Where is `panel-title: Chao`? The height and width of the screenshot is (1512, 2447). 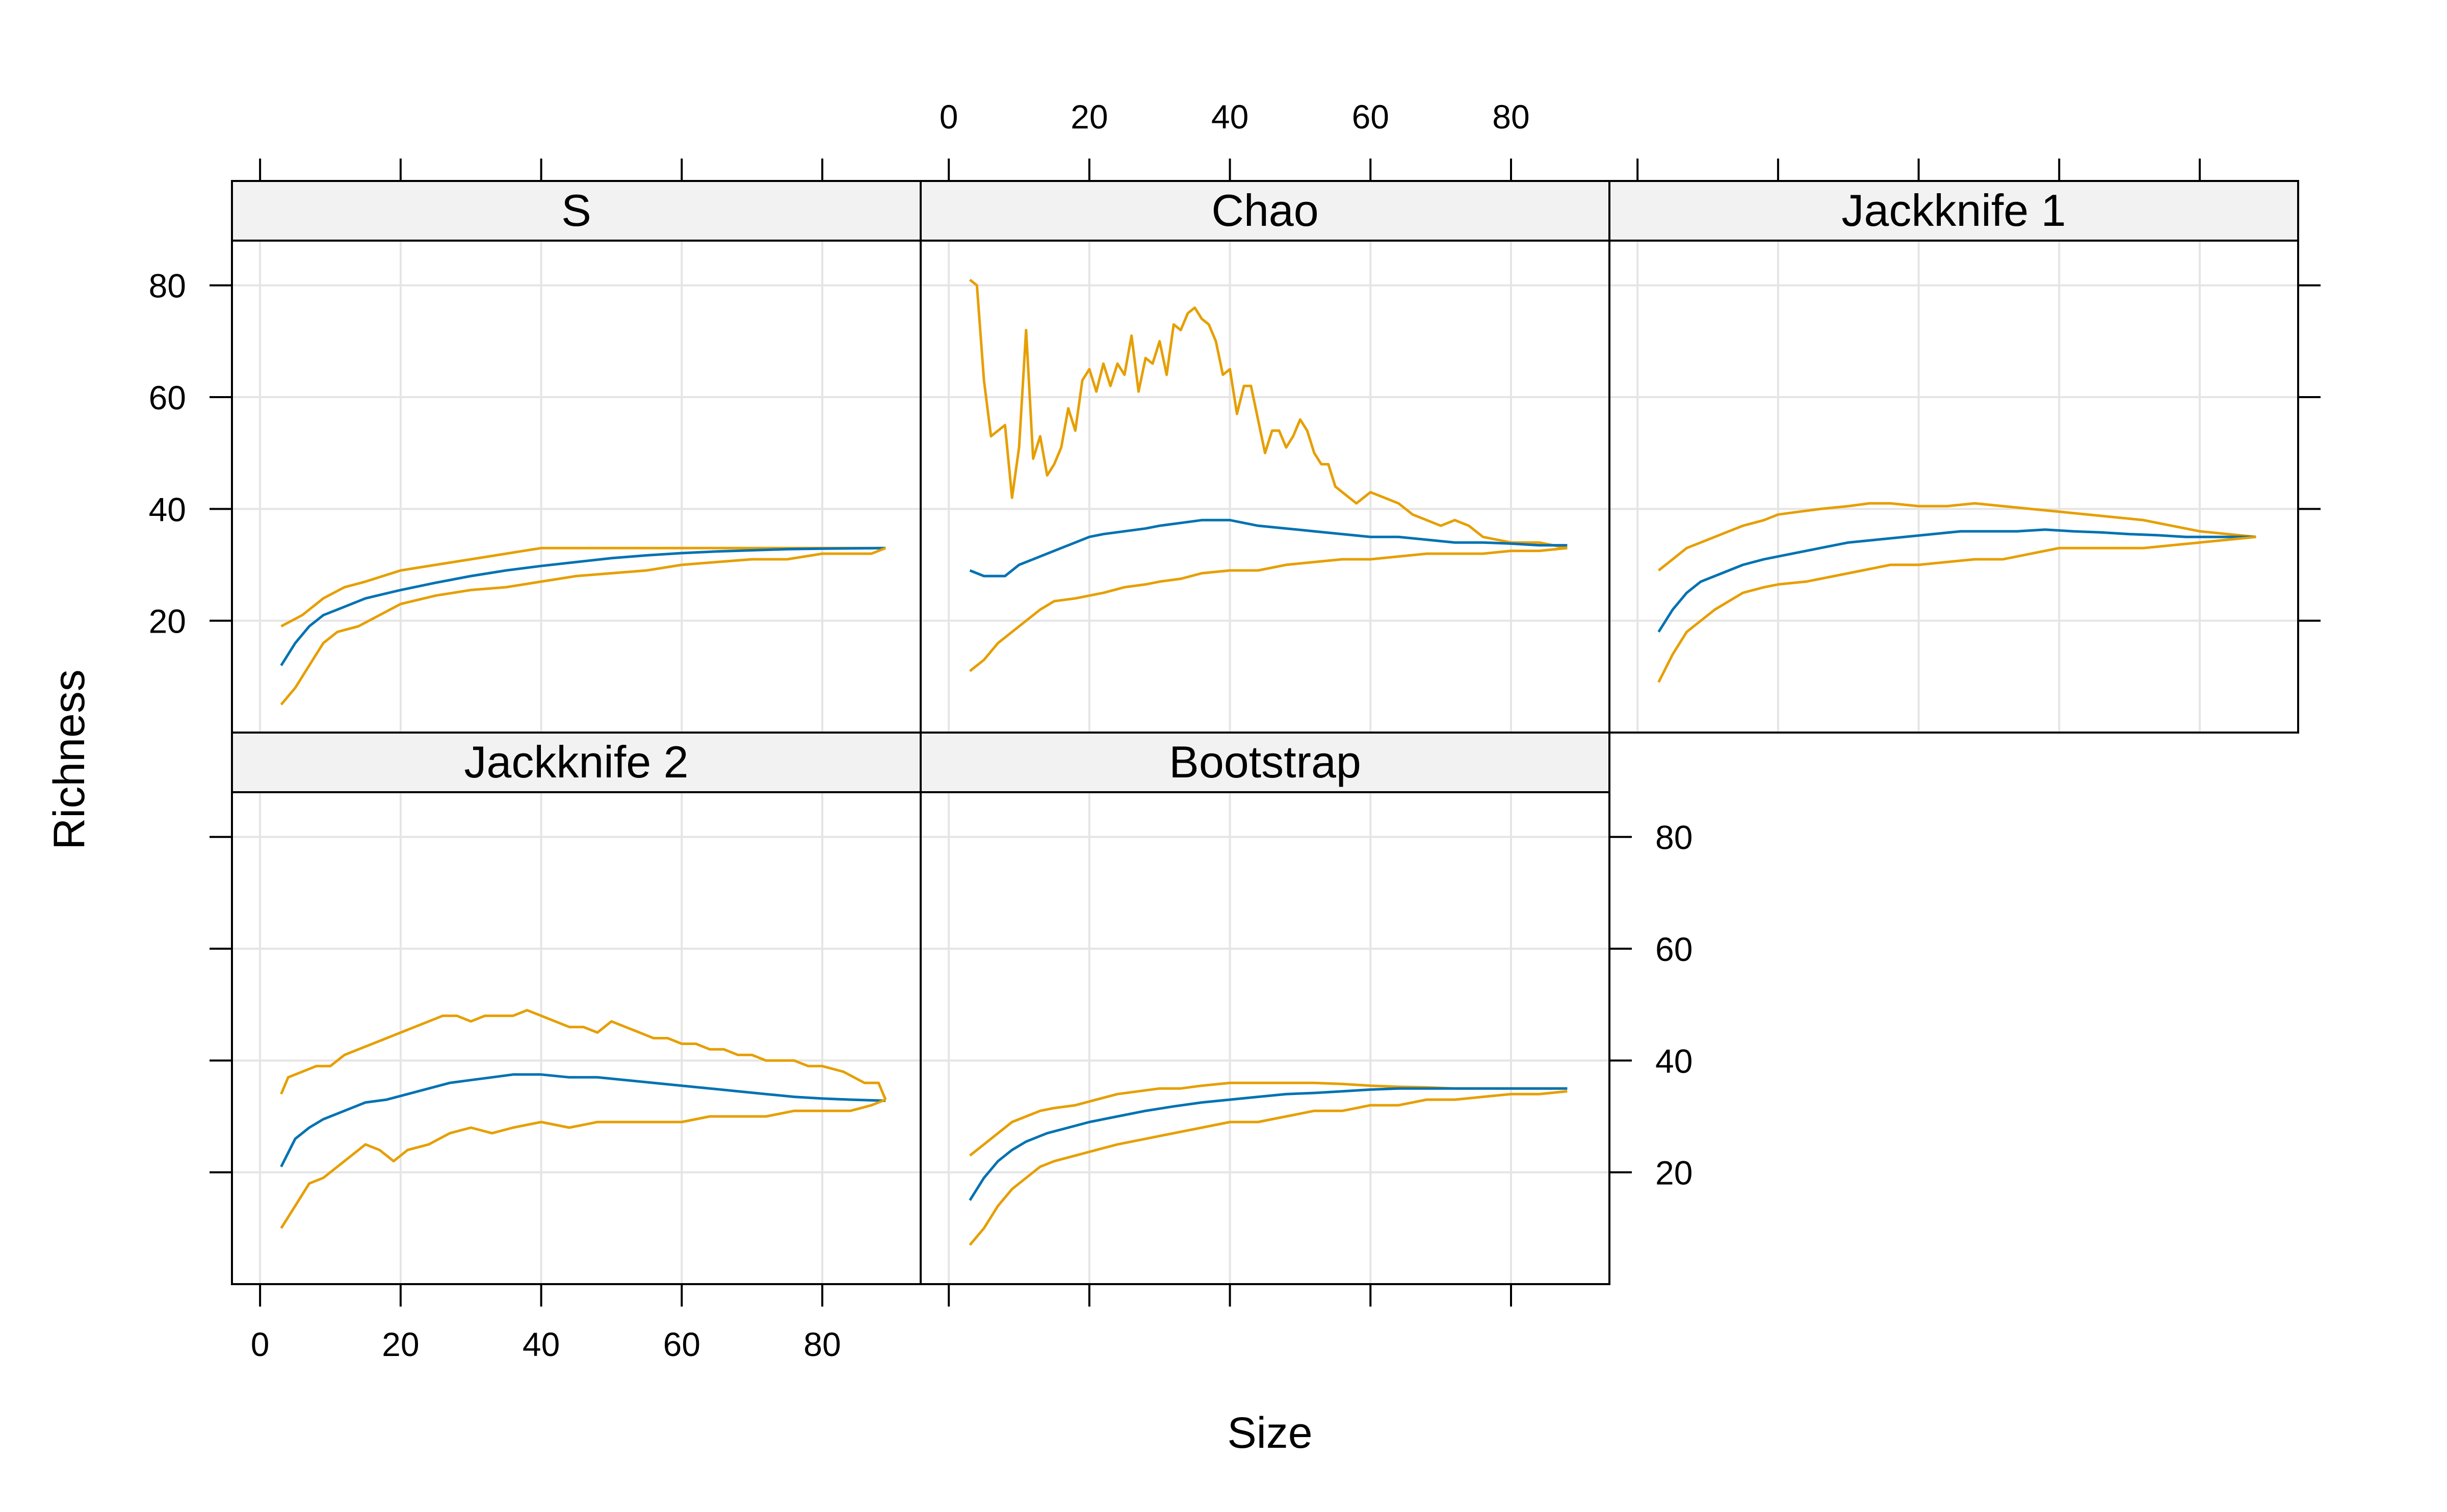
panel-title: Chao is located at coordinates (1264, 210).